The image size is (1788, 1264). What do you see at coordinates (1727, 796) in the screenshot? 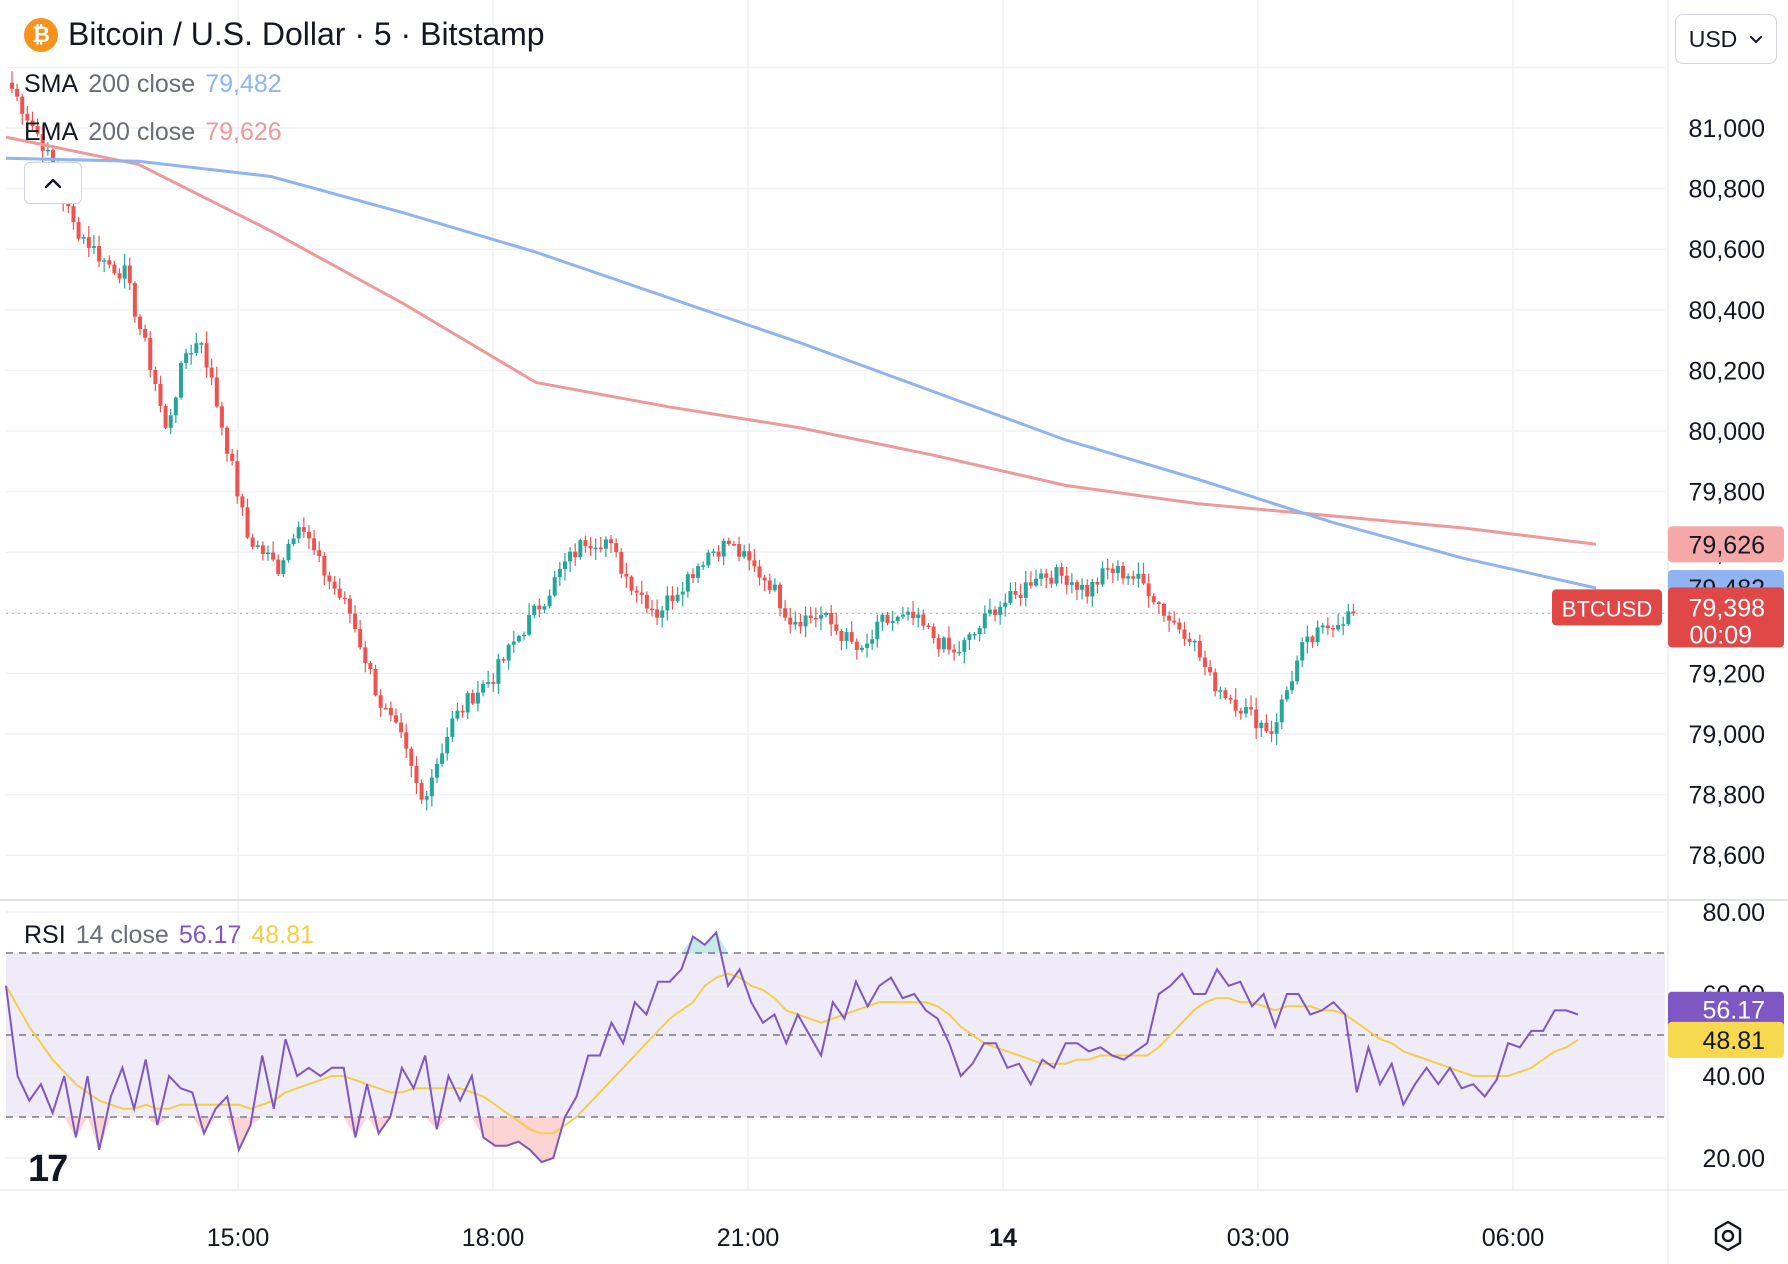
I see `price-axis-label: 78,800` at bounding box center [1727, 796].